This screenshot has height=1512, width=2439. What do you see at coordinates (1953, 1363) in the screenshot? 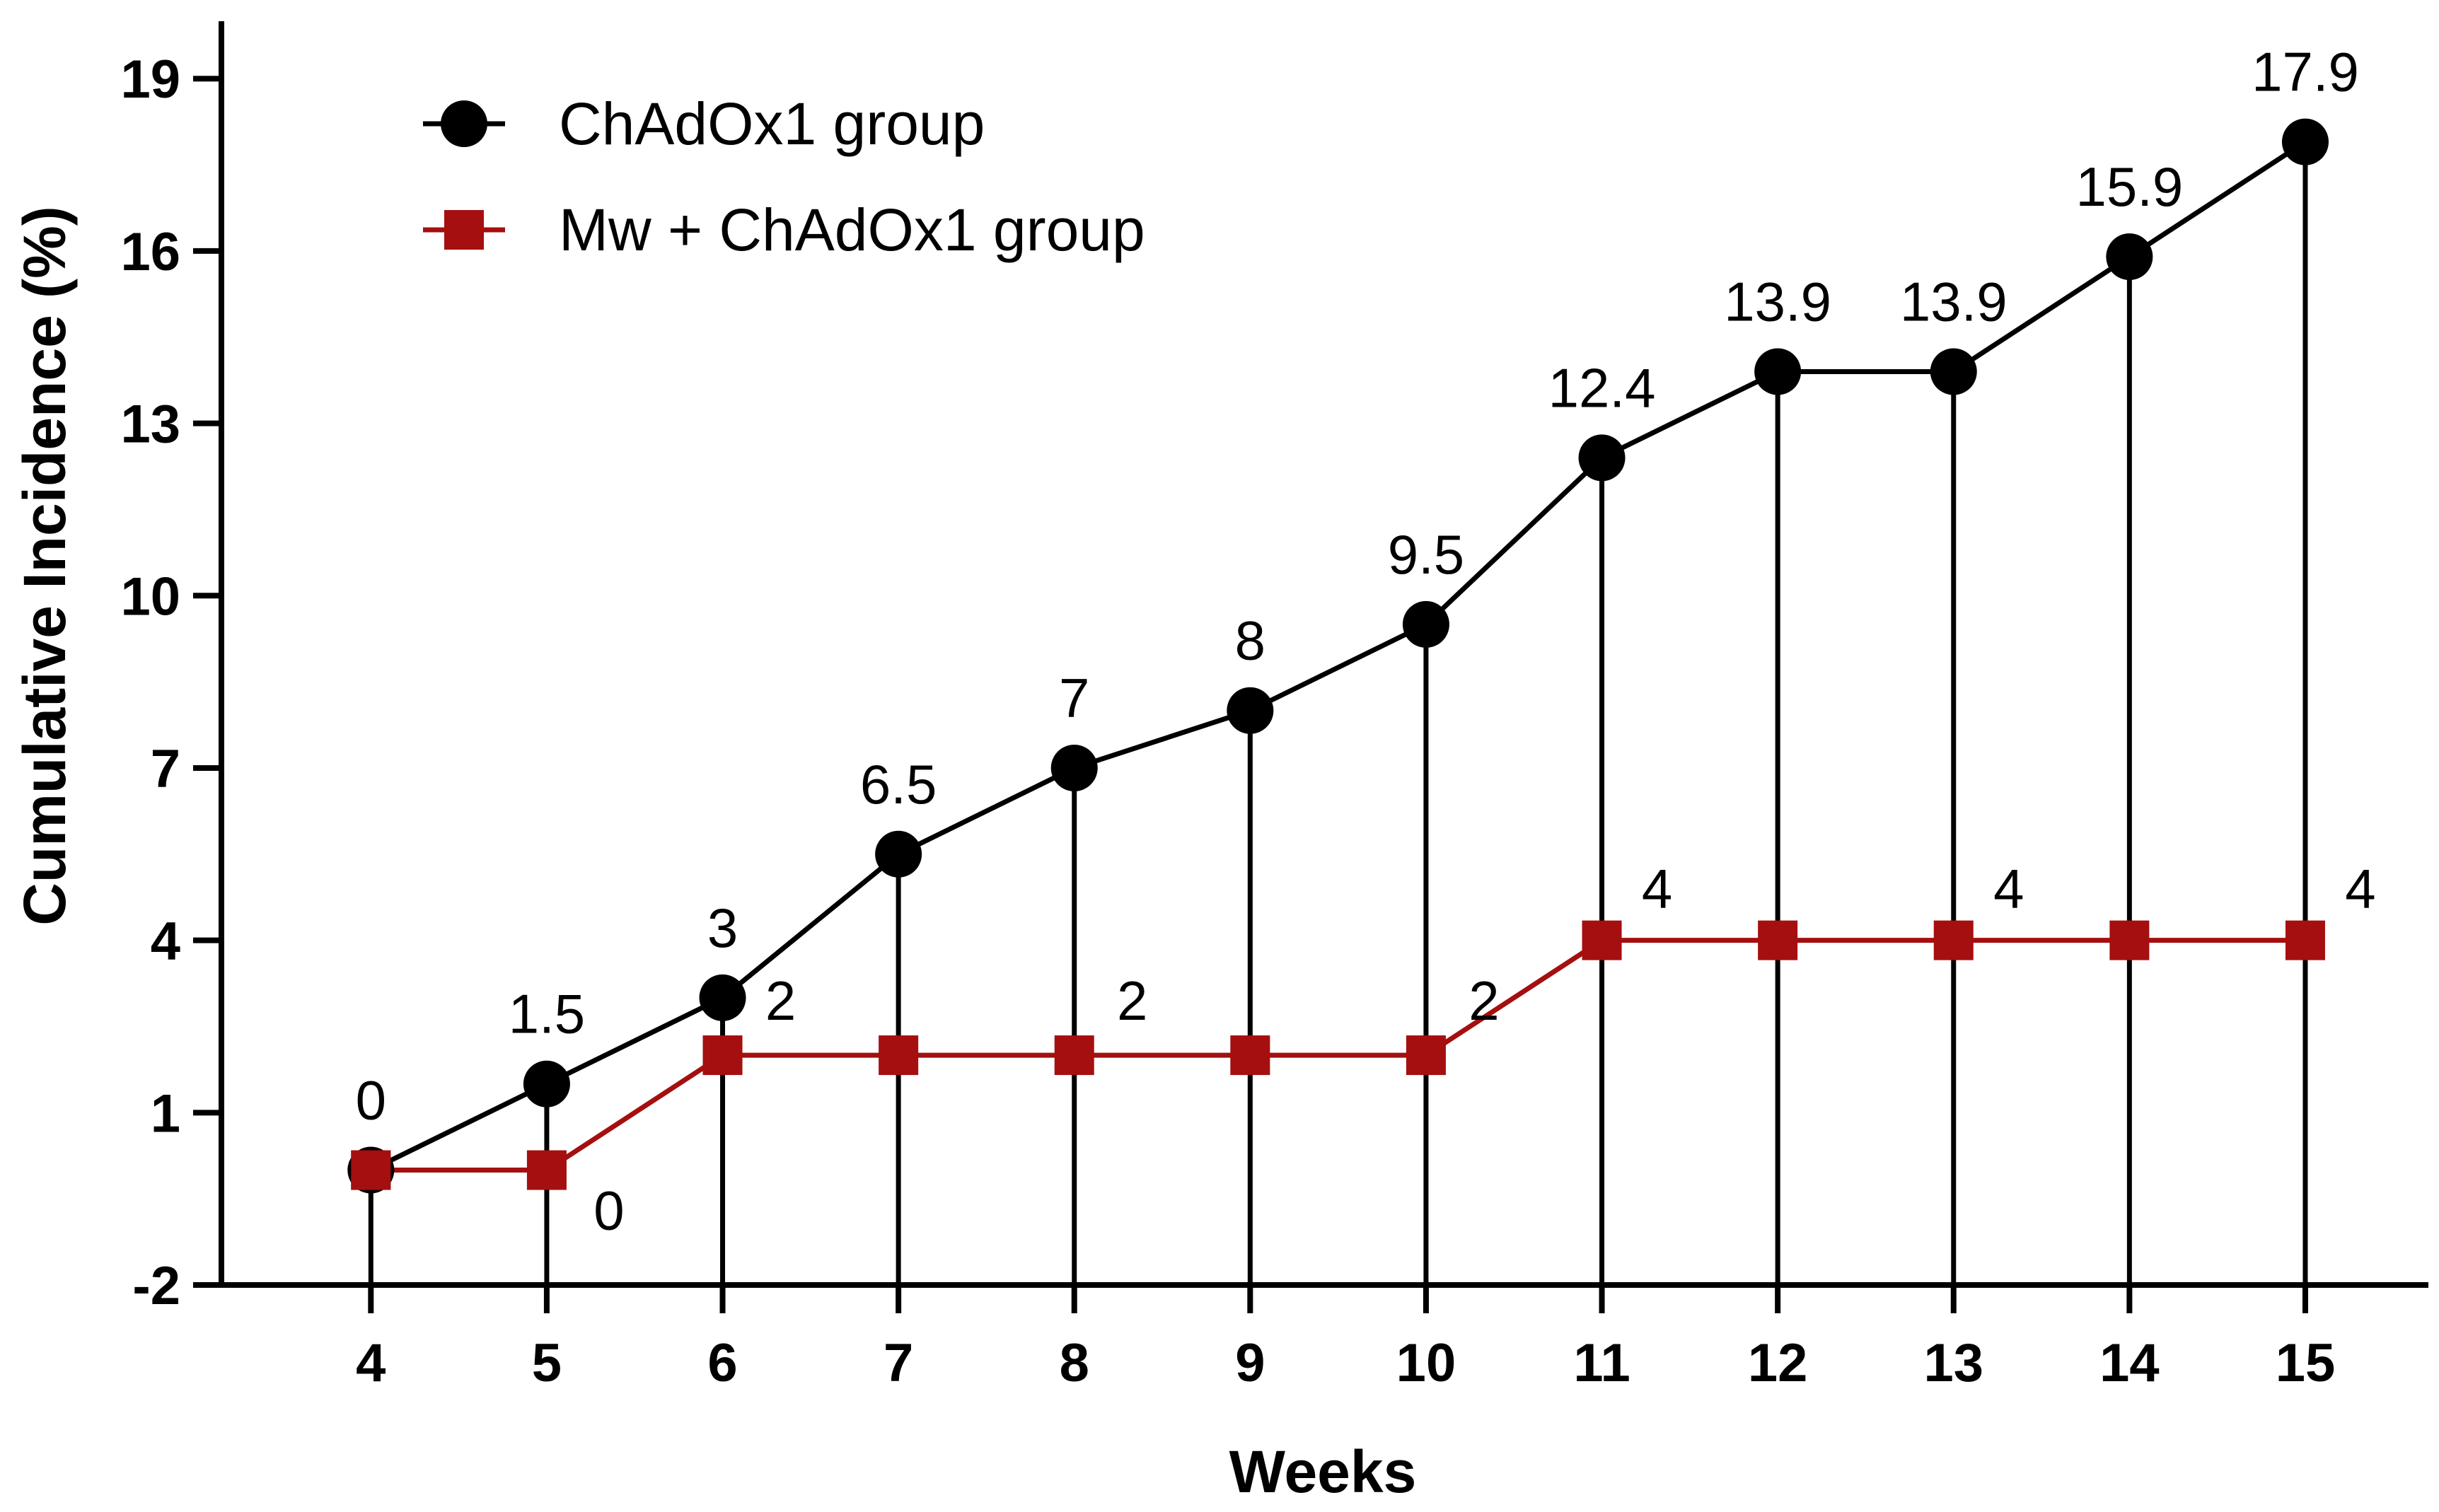
I see `x-tick-label: 13` at bounding box center [1953, 1363].